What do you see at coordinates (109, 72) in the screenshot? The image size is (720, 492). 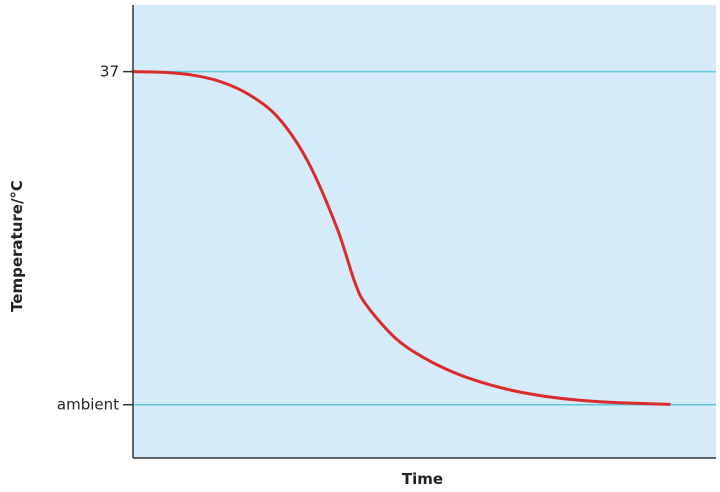 I see `y-tick-label-37: 37` at bounding box center [109, 72].